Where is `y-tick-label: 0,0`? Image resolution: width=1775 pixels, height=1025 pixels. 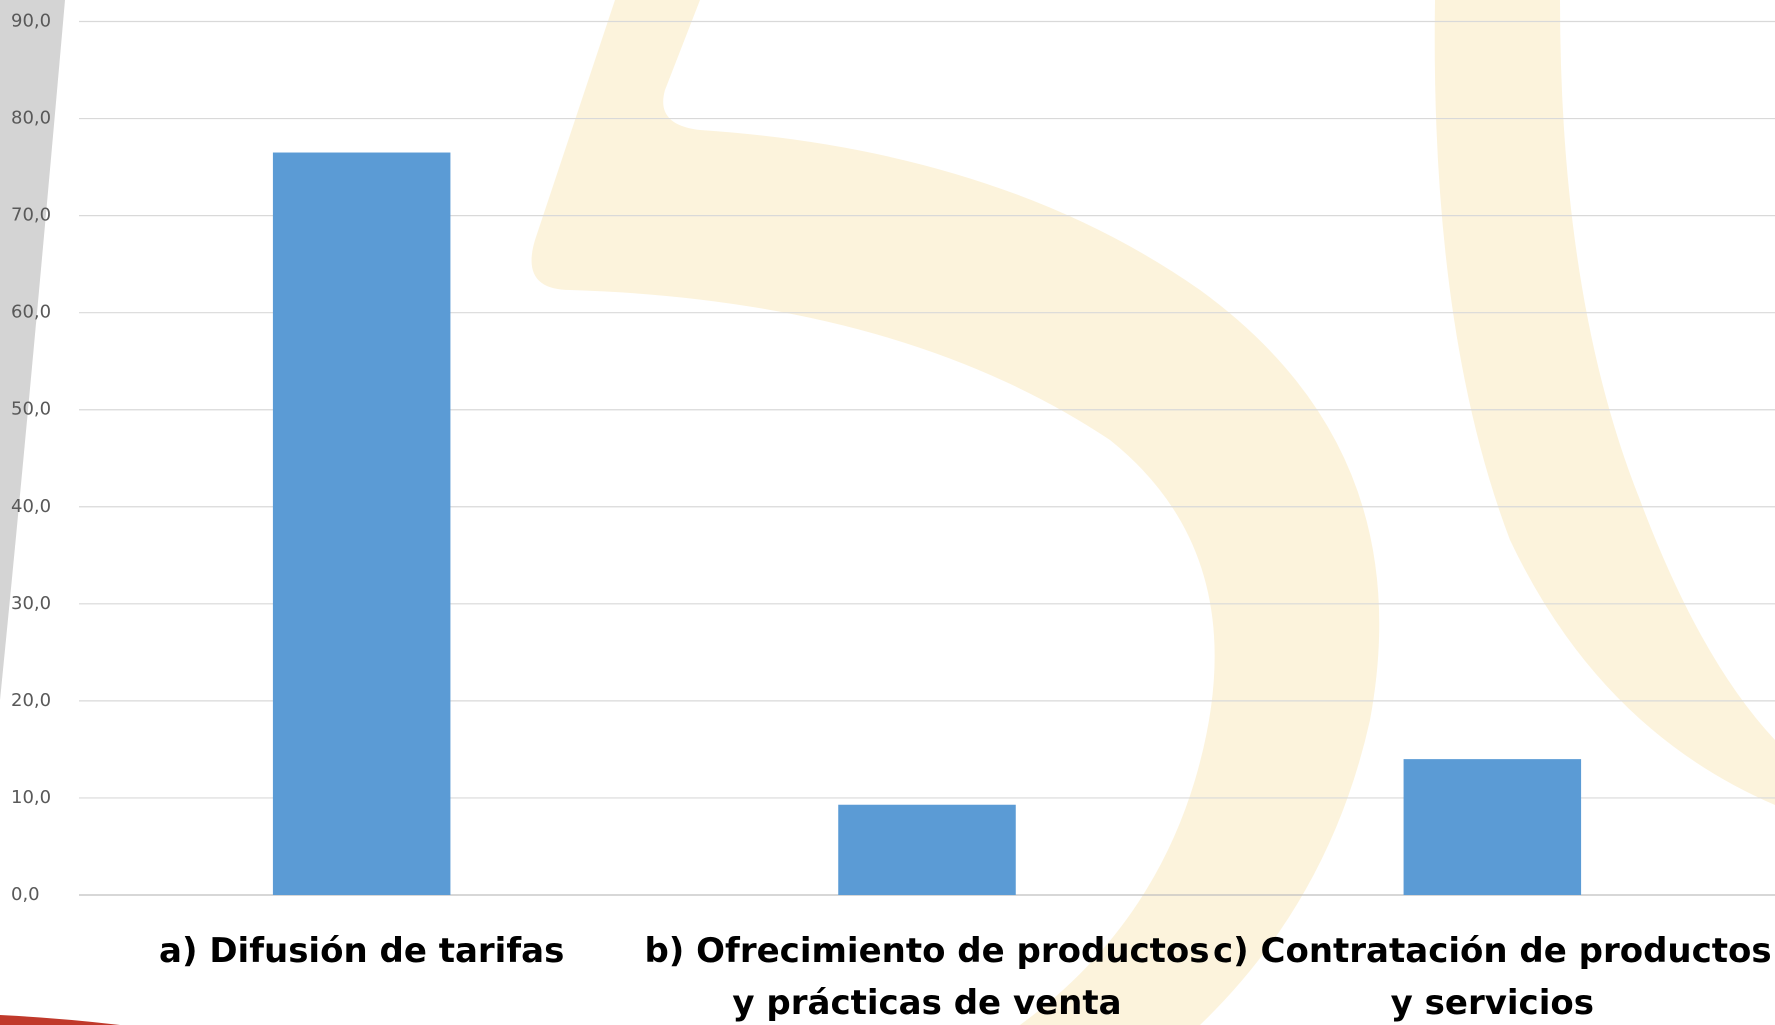
y-tick-label: 0,0 is located at coordinates (25, 894).